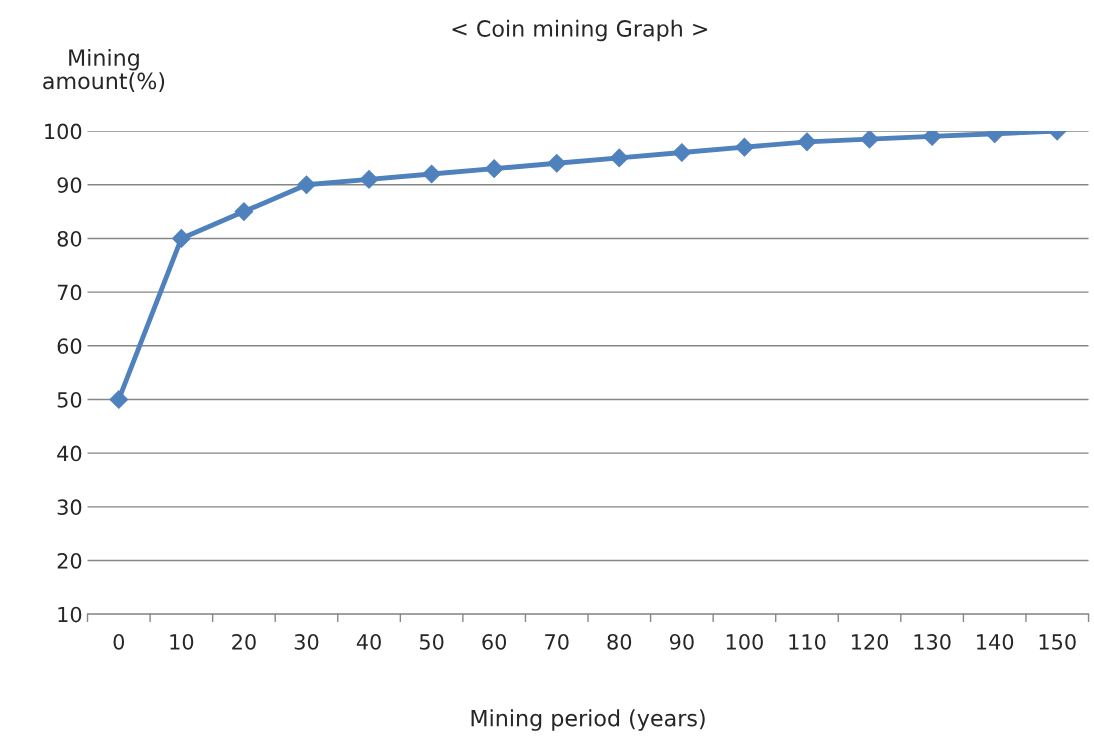  Describe the element at coordinates (69, 185) in the screenshot. I see `y-tick-label: 90` at that location.